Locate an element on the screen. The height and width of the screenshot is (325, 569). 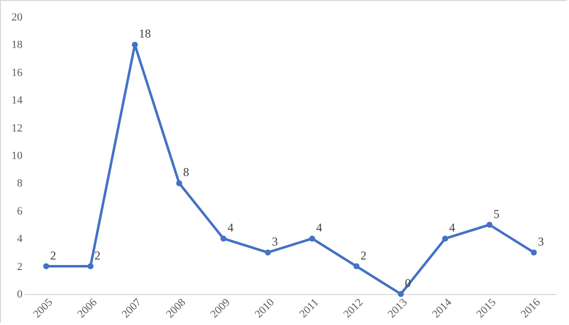
y-tick-label: 16 is located at coordinates (17, 72).